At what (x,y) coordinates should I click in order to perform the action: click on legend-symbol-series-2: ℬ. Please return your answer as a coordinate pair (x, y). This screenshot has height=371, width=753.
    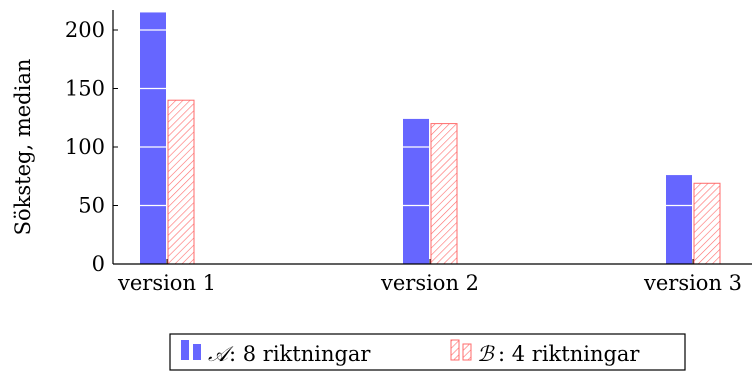
    Looking at the image, I should click on (486, 354).